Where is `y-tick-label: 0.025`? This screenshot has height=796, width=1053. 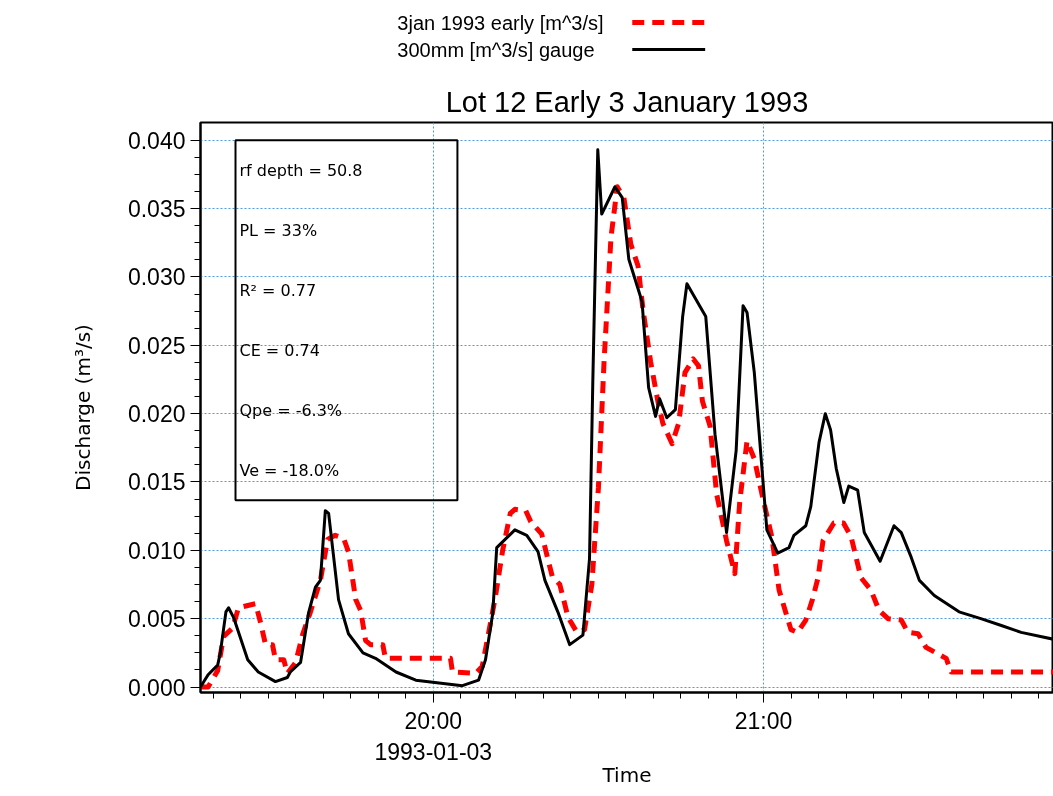 y-tick-label: 0.025 is located at coordinates (156, 345).